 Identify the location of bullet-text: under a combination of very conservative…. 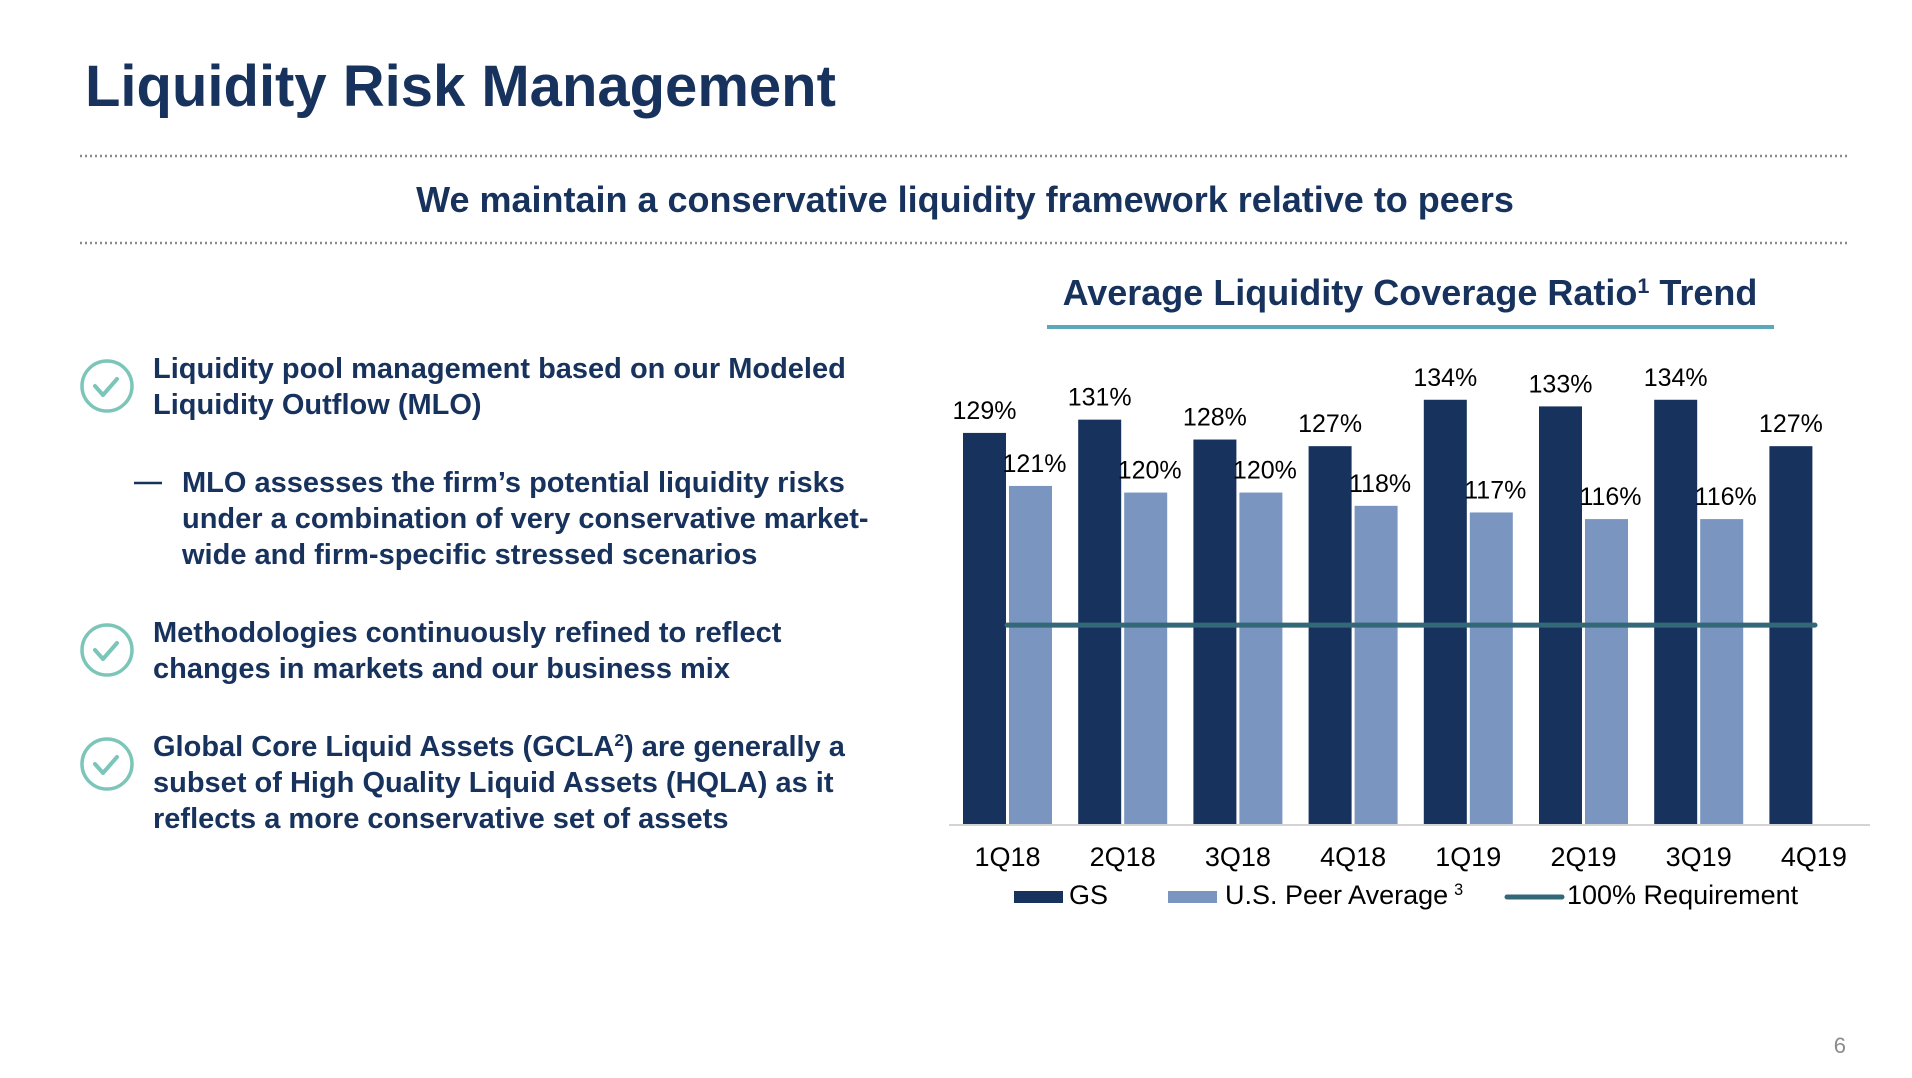
(525, 519).